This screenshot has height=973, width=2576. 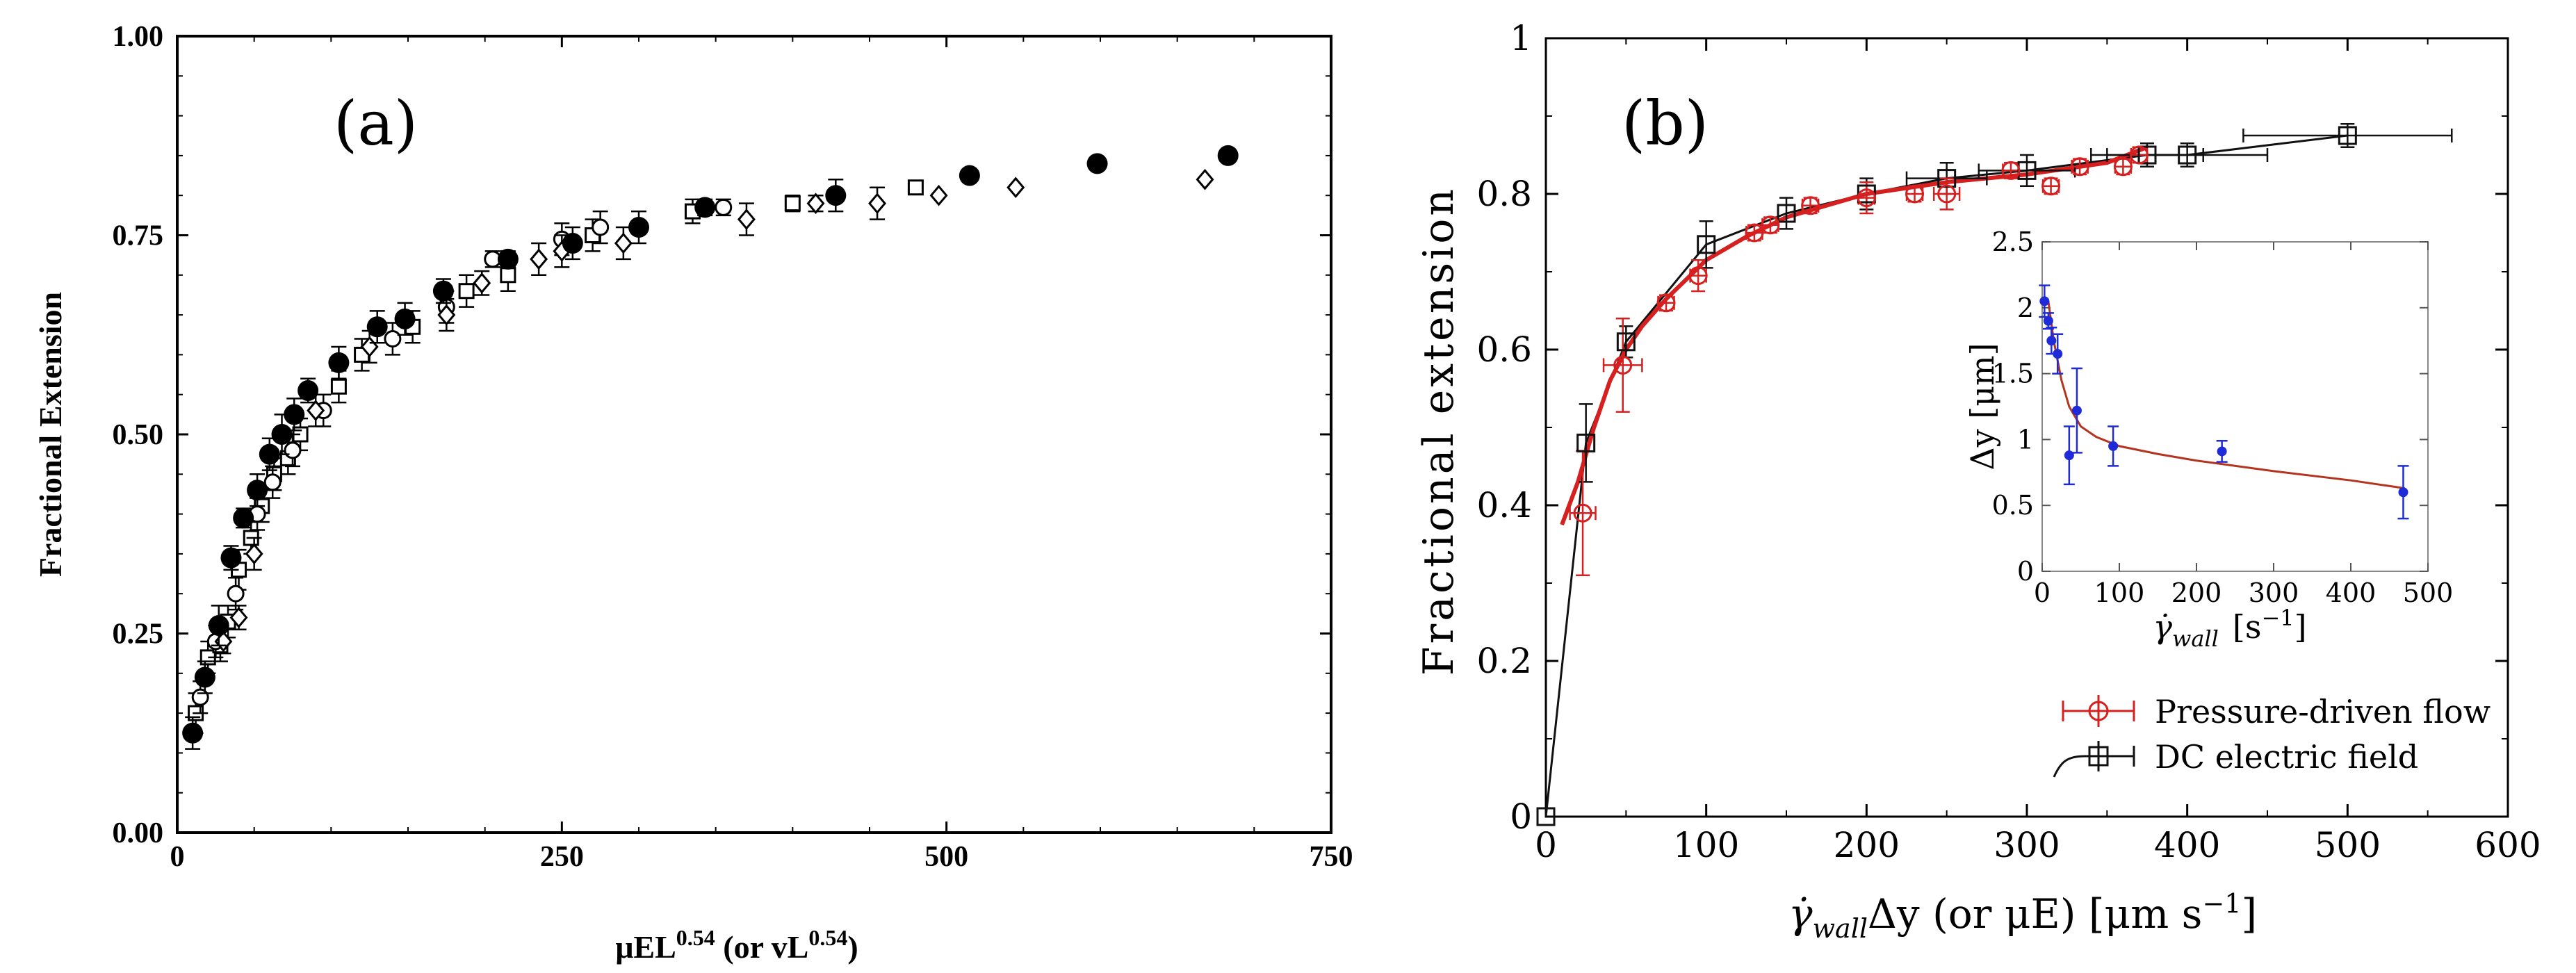 What do you see at coordinates (1504, 349) in the screenshot?
I see `y-tick-label: 0.6` at bounding box center [1504, 349].